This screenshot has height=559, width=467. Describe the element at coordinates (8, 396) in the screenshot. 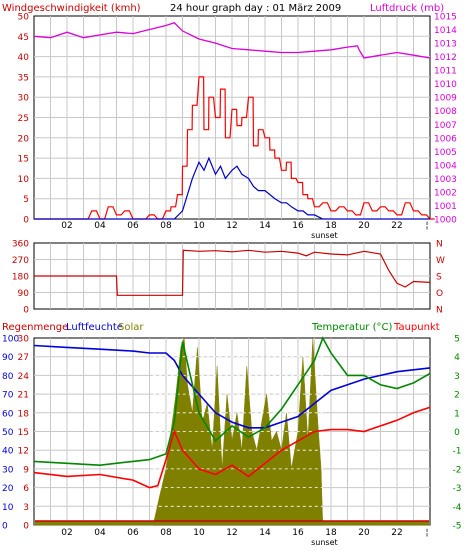

I see `humidity-y-tick: 70` at that location.